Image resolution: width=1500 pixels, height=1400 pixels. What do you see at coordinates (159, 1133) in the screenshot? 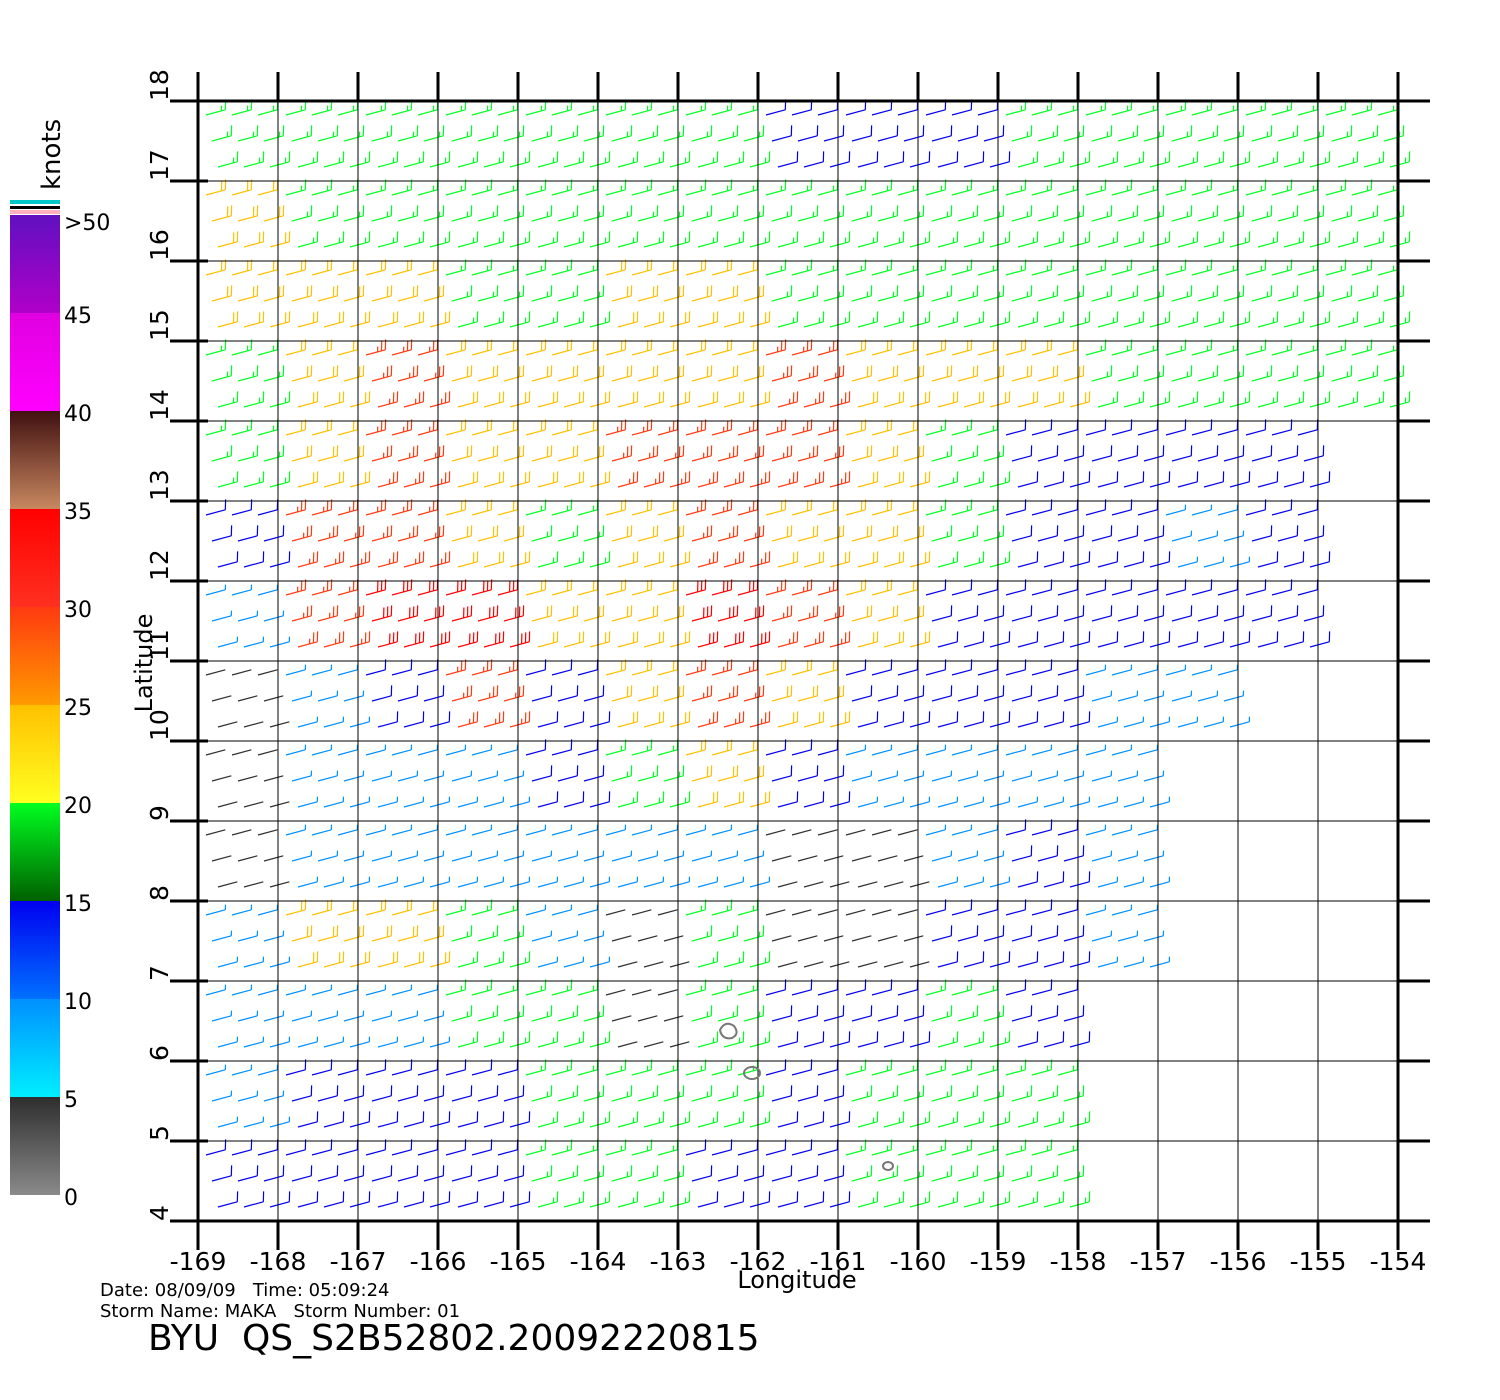
I see `y-tick-label: 5` at bounding box center [159, 1133].